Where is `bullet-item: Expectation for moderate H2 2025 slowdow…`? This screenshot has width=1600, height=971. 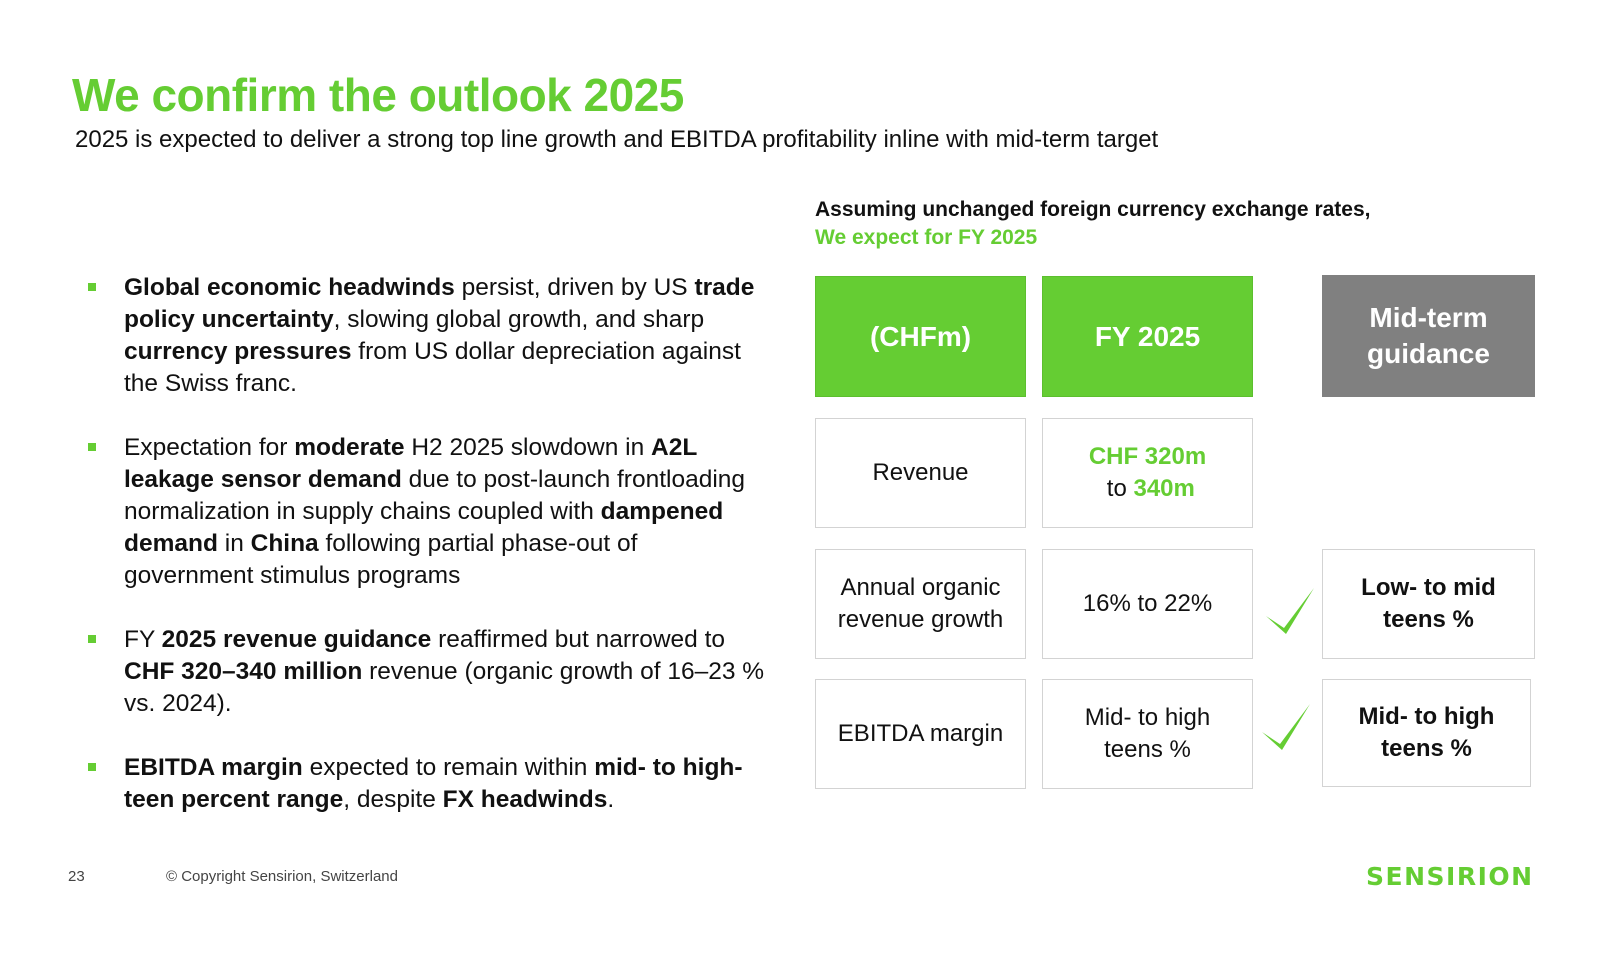 bullet-item: Expectation for moderate H2 2025 slowdow… is located at coordinates (426, 512).